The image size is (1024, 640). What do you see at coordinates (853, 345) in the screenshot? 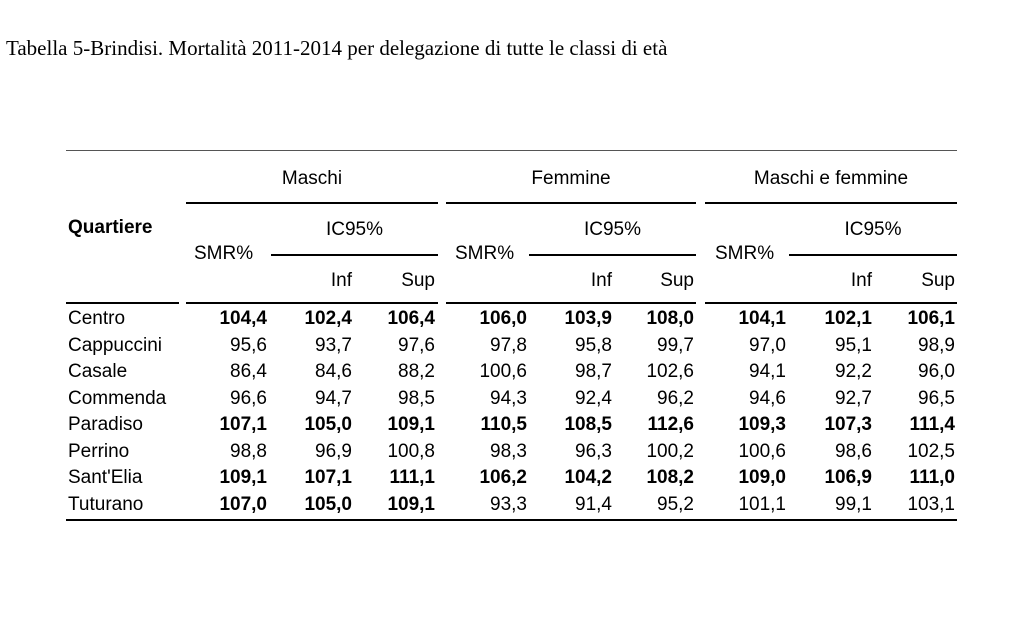
I see `table-cell: 95,1` at bounding box center [853, 345].